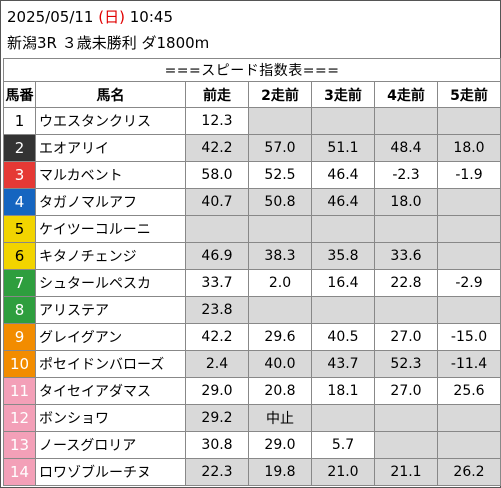 The width and height of the screenshot is (501, 488). What do you see at coordinates (110, 445) in the screenshot?
I see `horse-name: ノースグロリア` at bounding box center [110, 445].